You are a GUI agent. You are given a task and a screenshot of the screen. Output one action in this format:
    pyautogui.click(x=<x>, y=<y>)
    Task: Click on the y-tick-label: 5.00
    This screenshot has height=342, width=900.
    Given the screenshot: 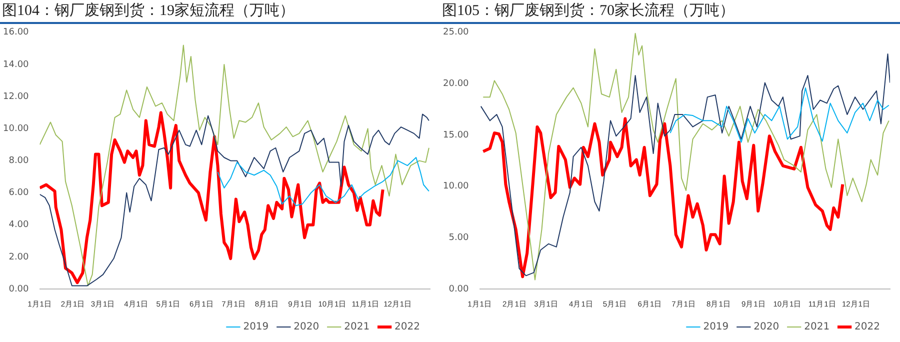 What is the action you would take?
    pyautogui.click(x=459, y=238)
    